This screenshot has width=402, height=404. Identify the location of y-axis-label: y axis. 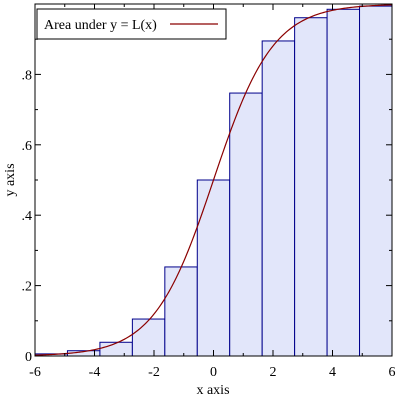
(10, 179).